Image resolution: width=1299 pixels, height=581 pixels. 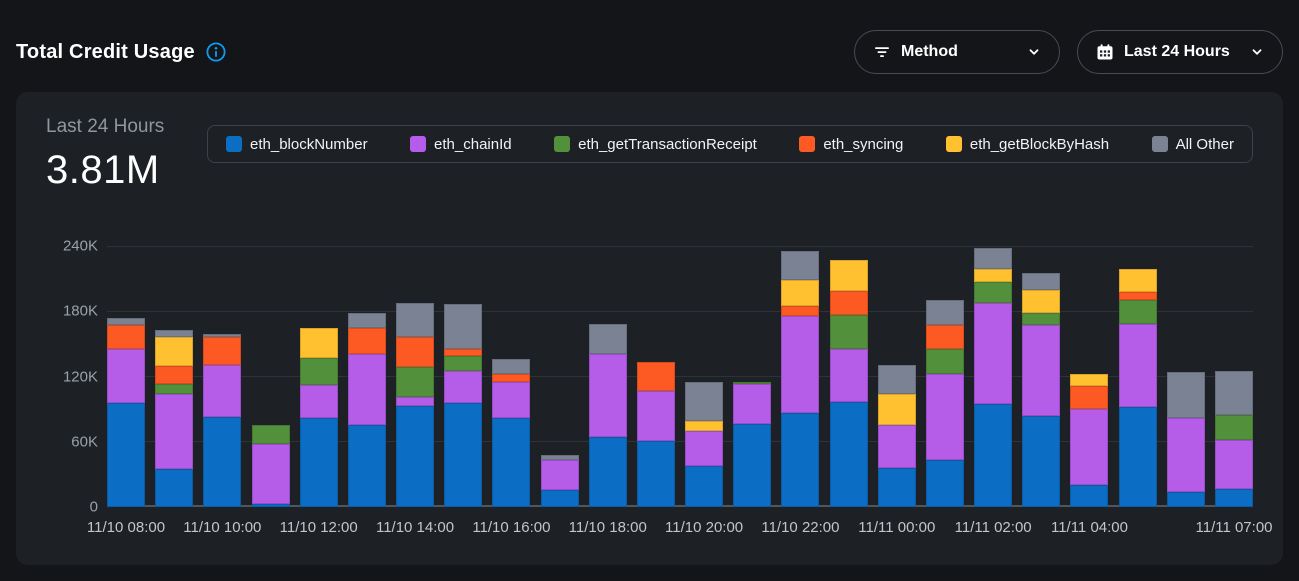 What do you see at coordinates (216, 52) in the screenshot?
I see `info-icon` at bounding box center [216, 52].